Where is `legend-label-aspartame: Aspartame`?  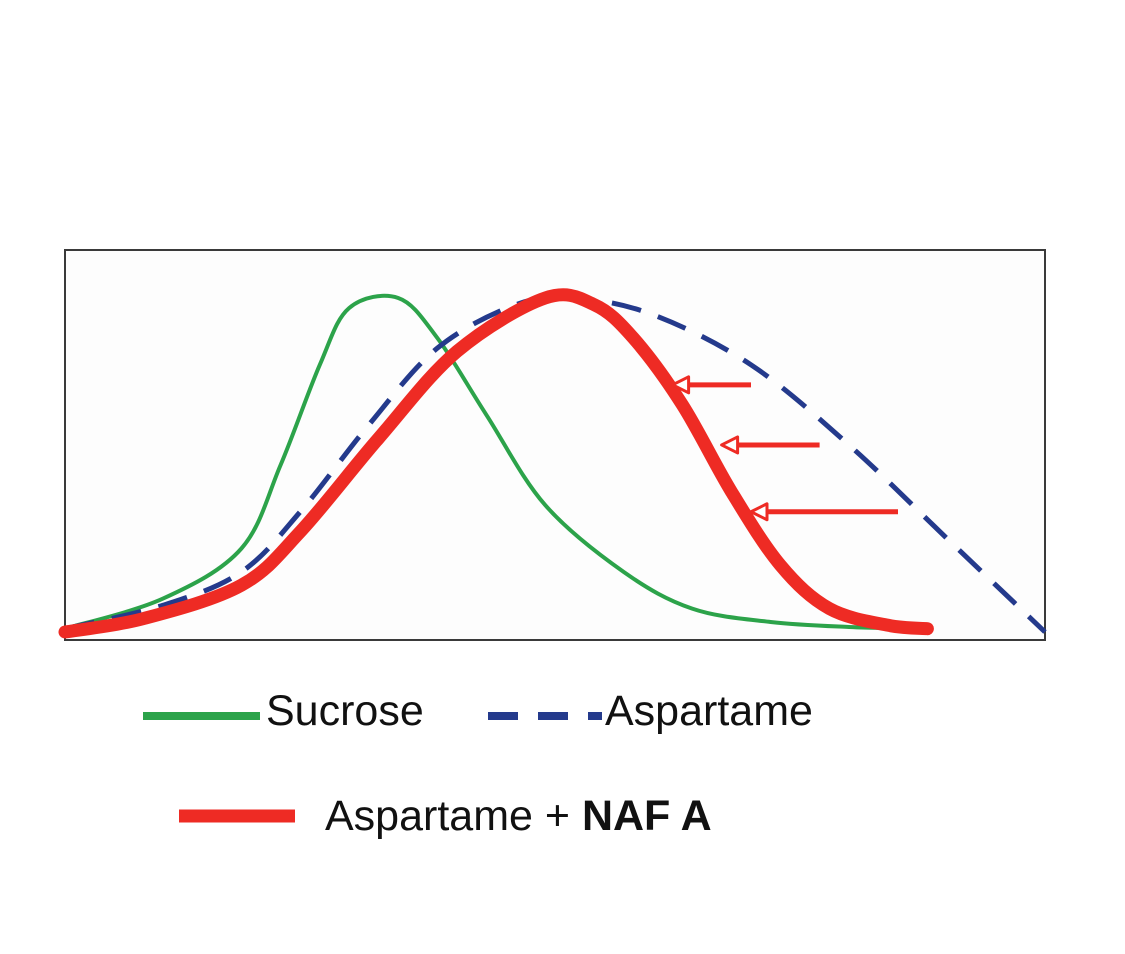
legend-label-aspartame: Aspartame is located at coordinates (709, 711).